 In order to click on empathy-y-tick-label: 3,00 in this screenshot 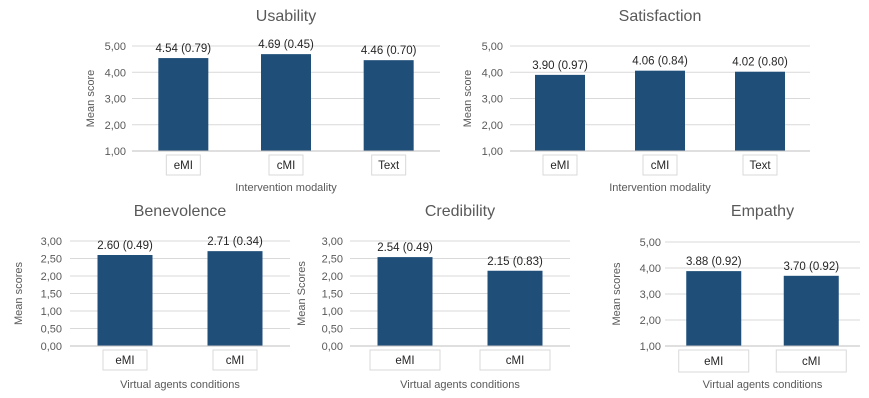, I will do `click(650, 295)`.